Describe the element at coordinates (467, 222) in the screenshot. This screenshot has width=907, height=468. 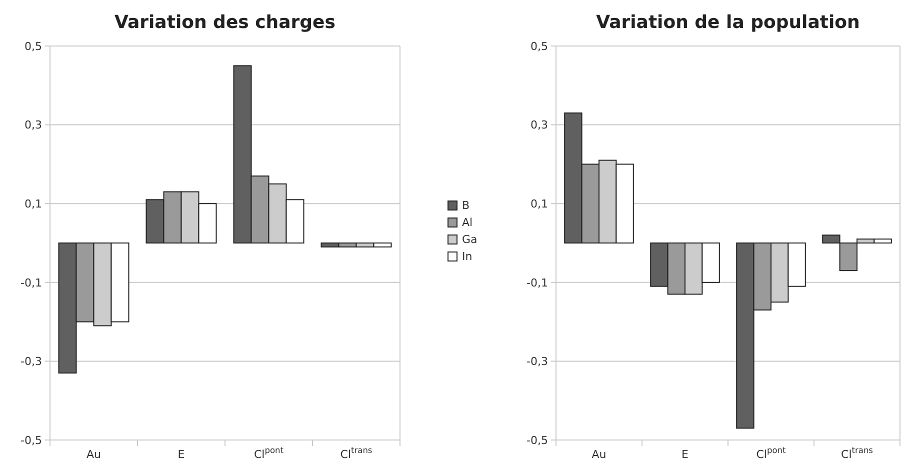
I see `legend-label: Al` at that location.